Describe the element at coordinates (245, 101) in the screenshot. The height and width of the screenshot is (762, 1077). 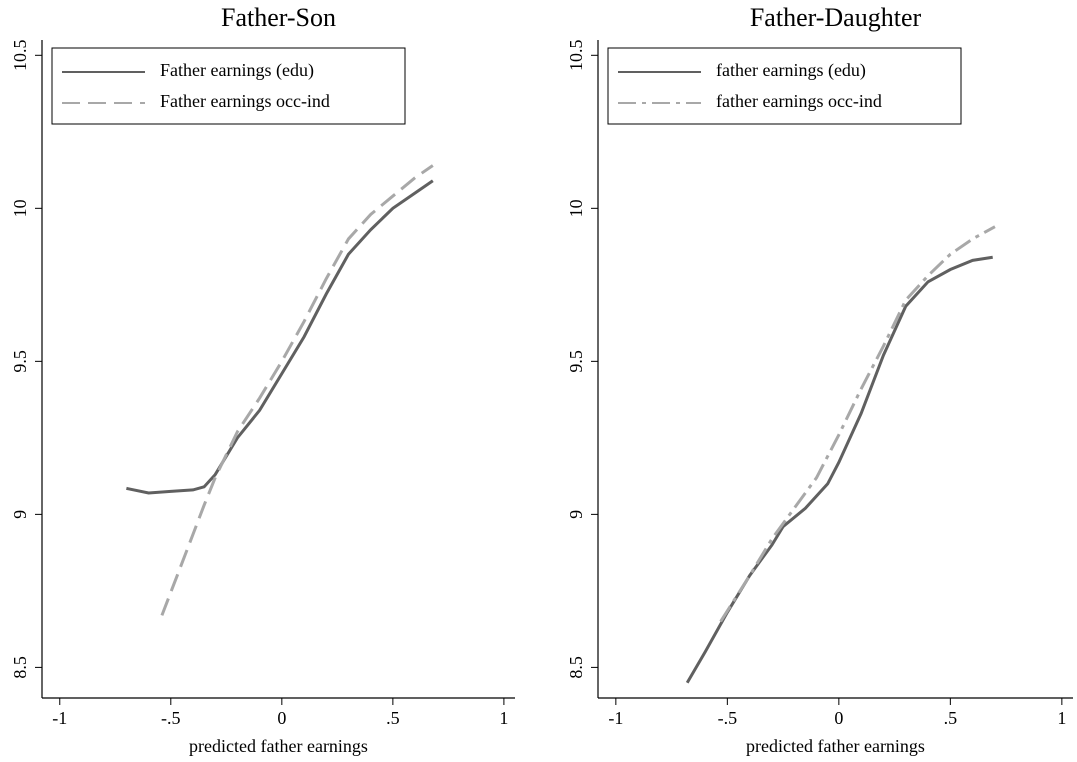
I see `legend-label: Father earnings occ-ind` at that location.